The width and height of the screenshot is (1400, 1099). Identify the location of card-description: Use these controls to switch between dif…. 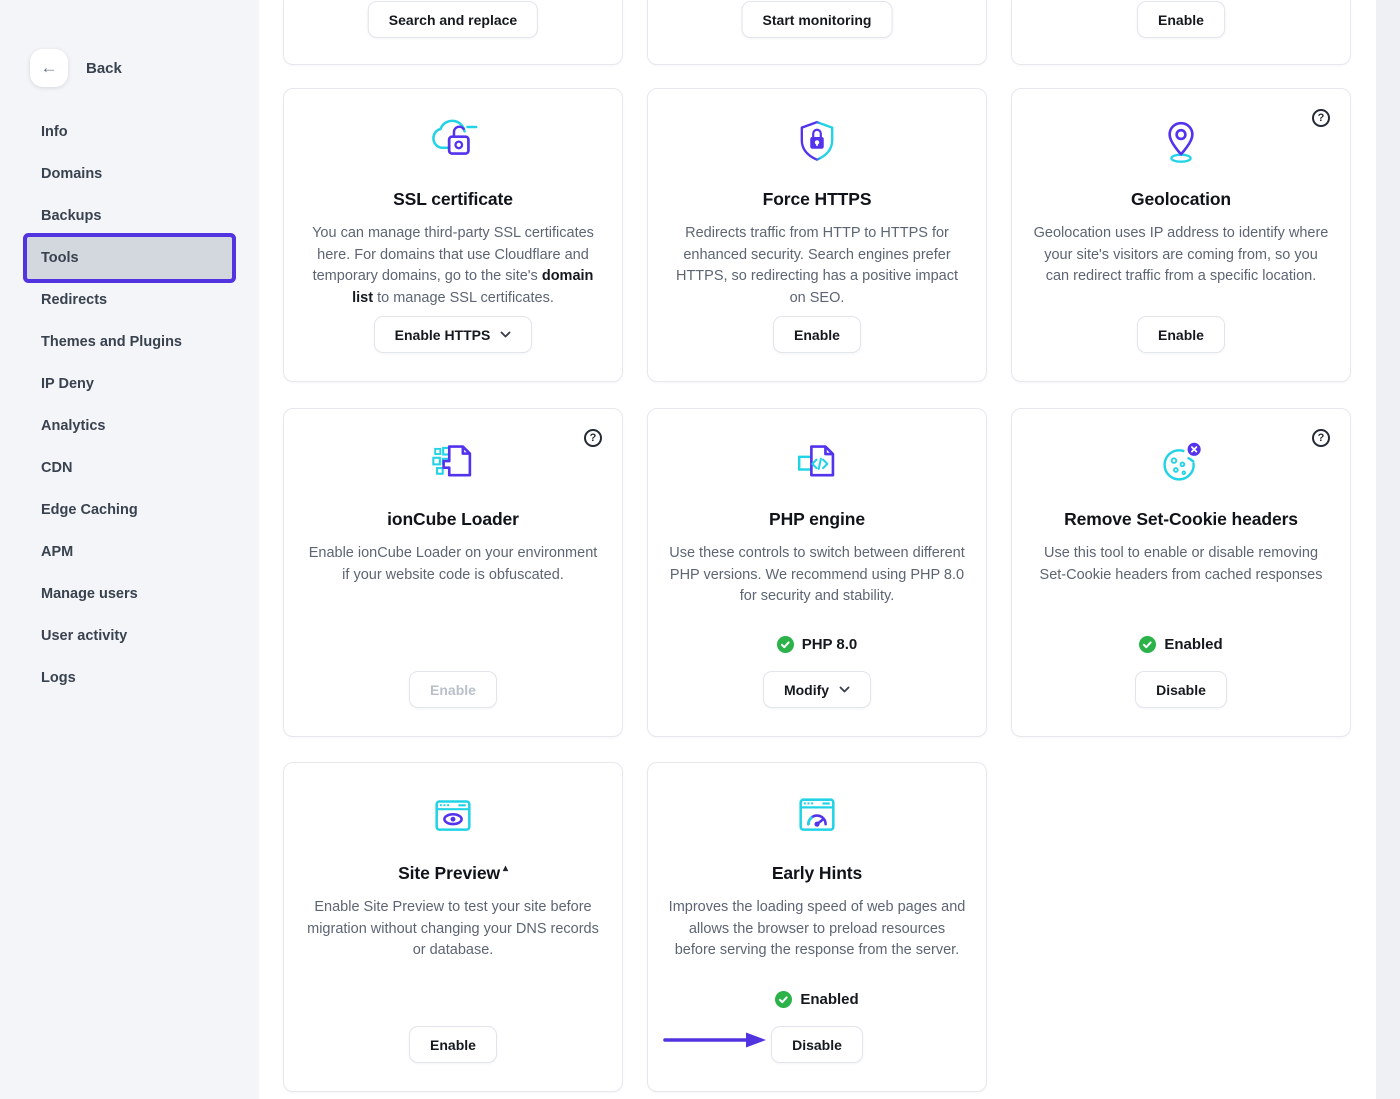
(817, 574).